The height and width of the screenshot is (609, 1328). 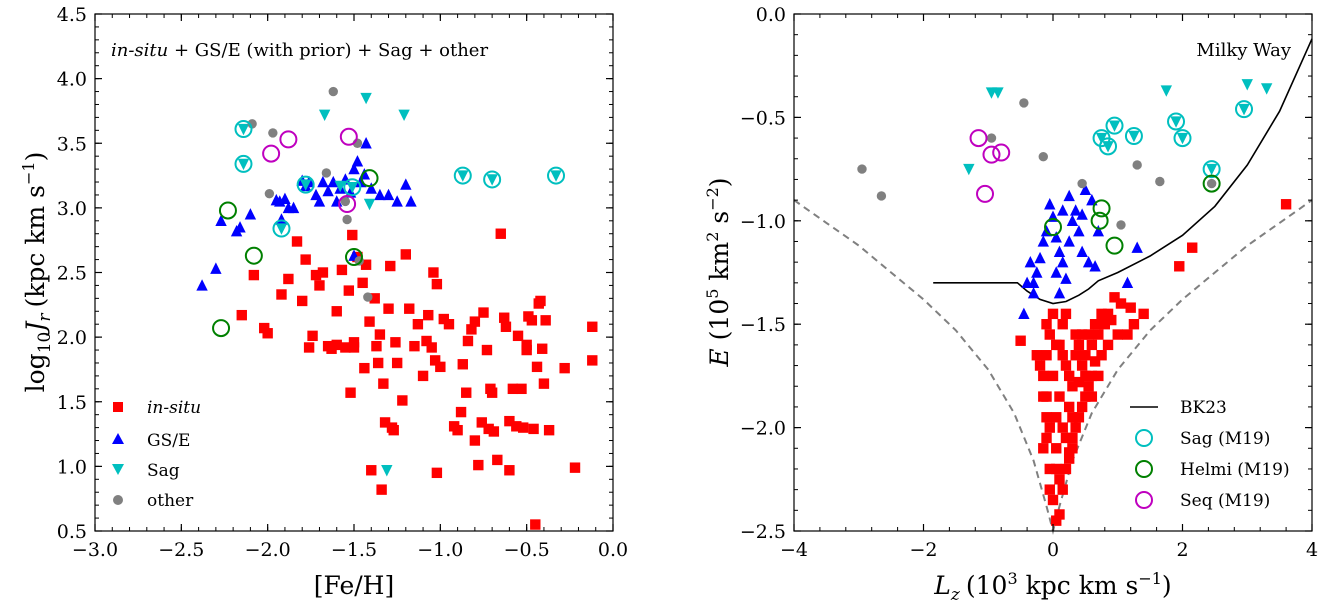 I want to click on legend-helmi-m19-label: Helmi (M19), so click(x=1235, y=470).